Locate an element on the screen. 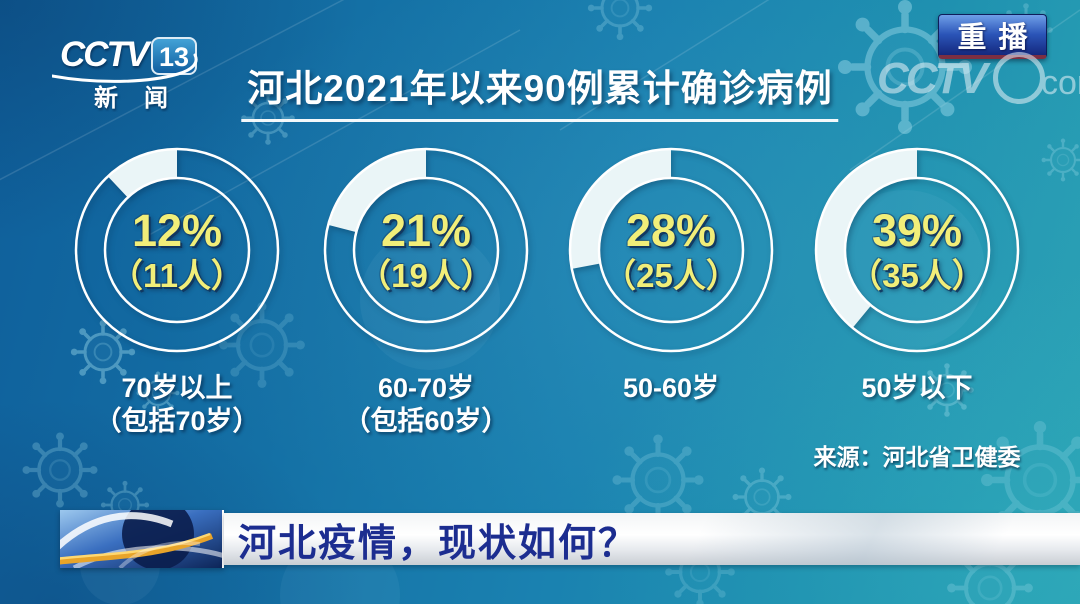  donut-chart-50-60: 28% （25人） is located at coordinates (671, 250).